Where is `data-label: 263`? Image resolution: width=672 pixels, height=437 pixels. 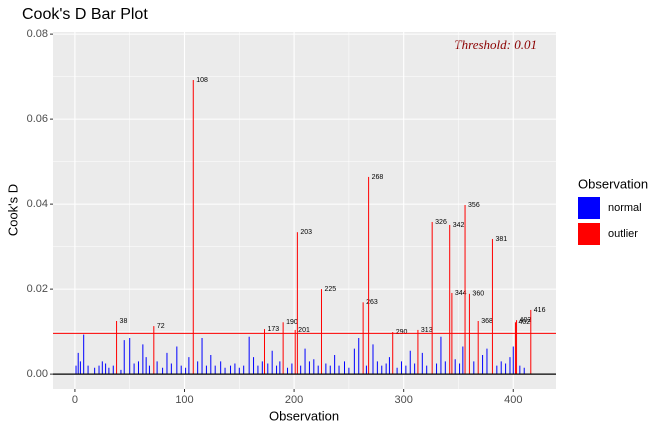
data-label: 263 is located at coordinates (372, 302).